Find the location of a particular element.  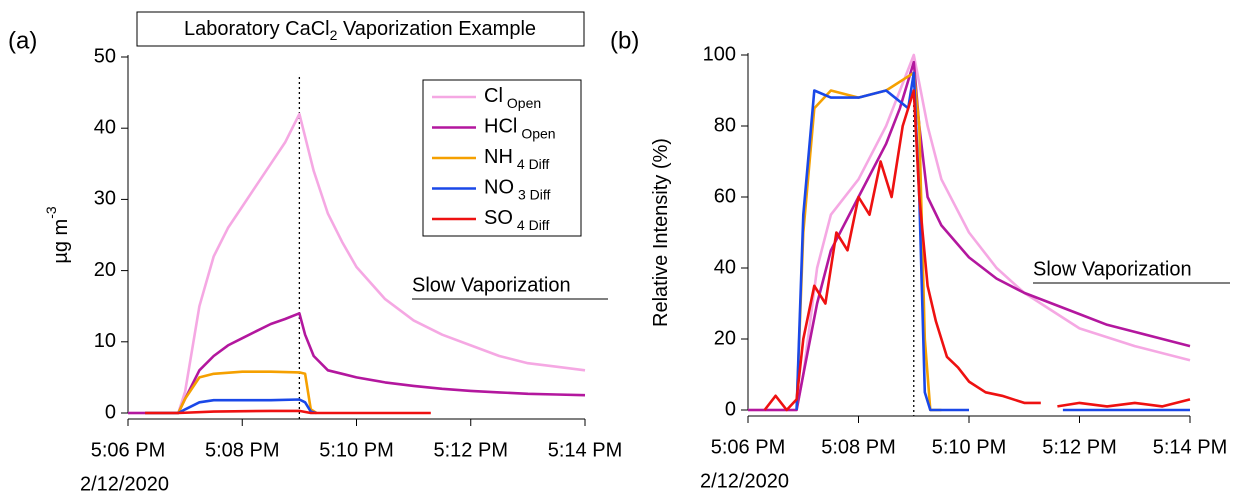

legend-name: NH is located at coordinates (498, 157).